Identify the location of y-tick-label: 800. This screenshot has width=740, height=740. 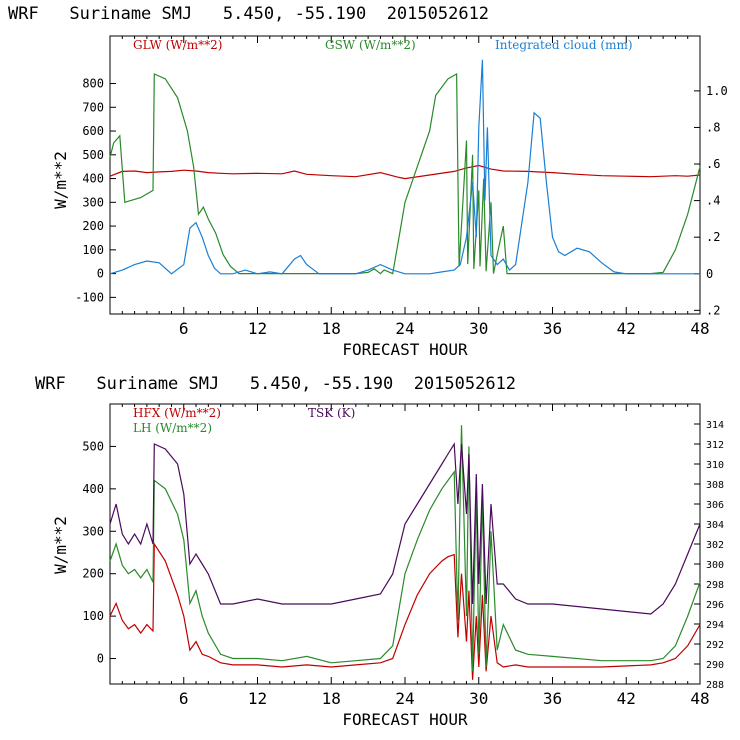
(93, 84).